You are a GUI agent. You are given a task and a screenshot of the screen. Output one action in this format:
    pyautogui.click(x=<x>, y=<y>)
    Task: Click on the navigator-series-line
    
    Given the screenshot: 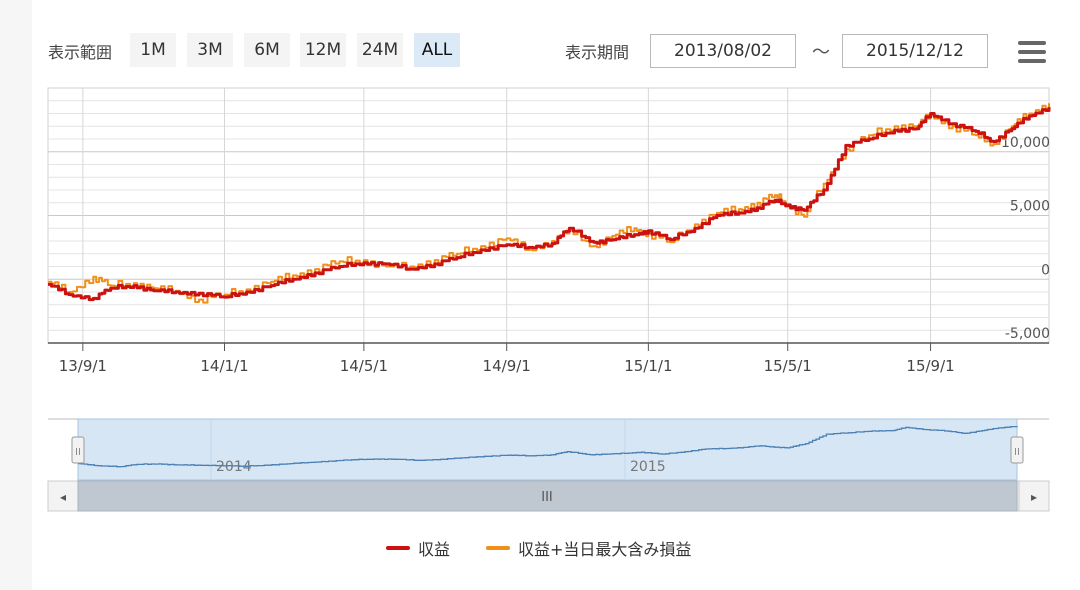 What is the action you would take?
    pyautogui.click(x=548, y=446)
    